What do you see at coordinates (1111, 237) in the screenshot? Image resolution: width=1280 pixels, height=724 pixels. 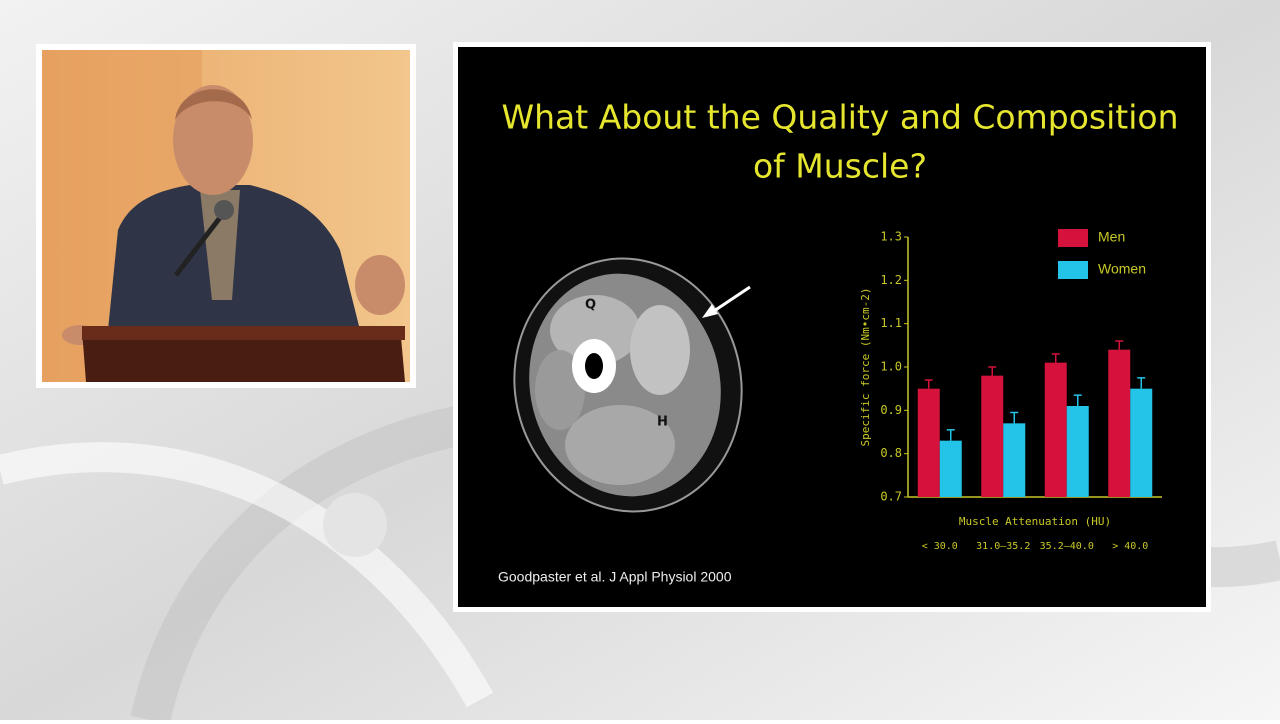 I see `legend-label: Men` at bounding box center [1111, 237].